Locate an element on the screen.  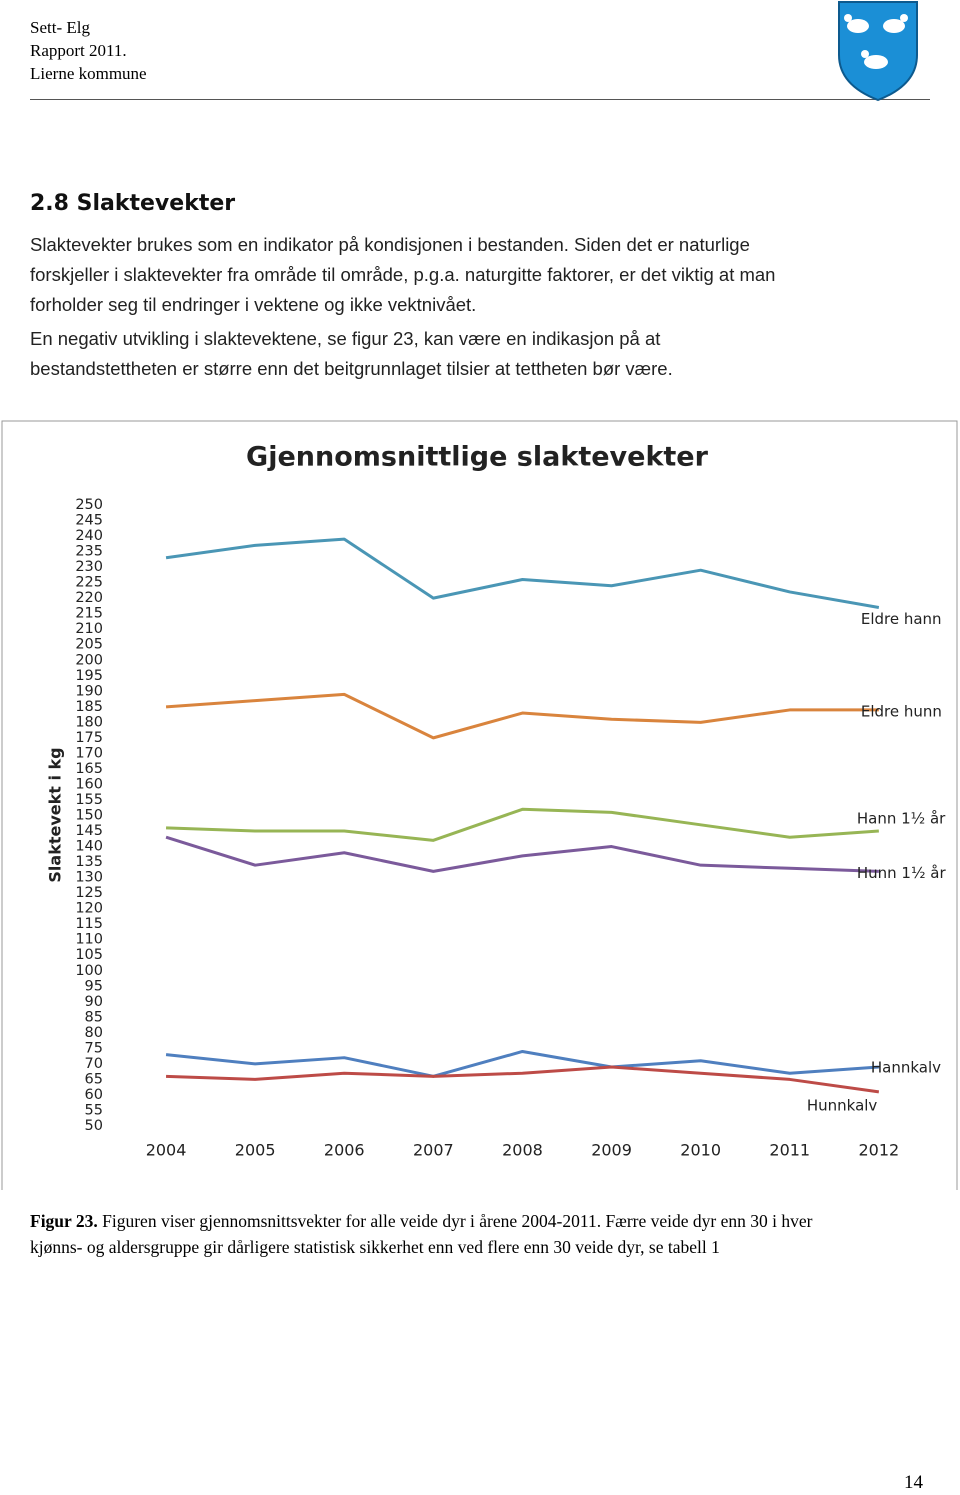
y-tick-label: 95 is located at coordinates (94, 986).